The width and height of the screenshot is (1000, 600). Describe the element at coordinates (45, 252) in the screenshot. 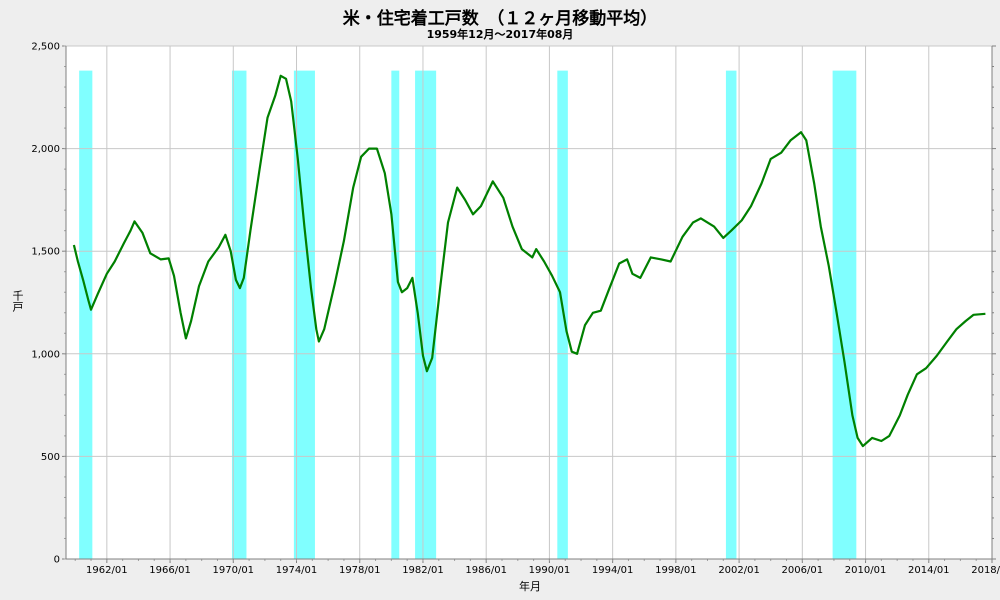

I see `y-tick-label: 1,500` at that location.